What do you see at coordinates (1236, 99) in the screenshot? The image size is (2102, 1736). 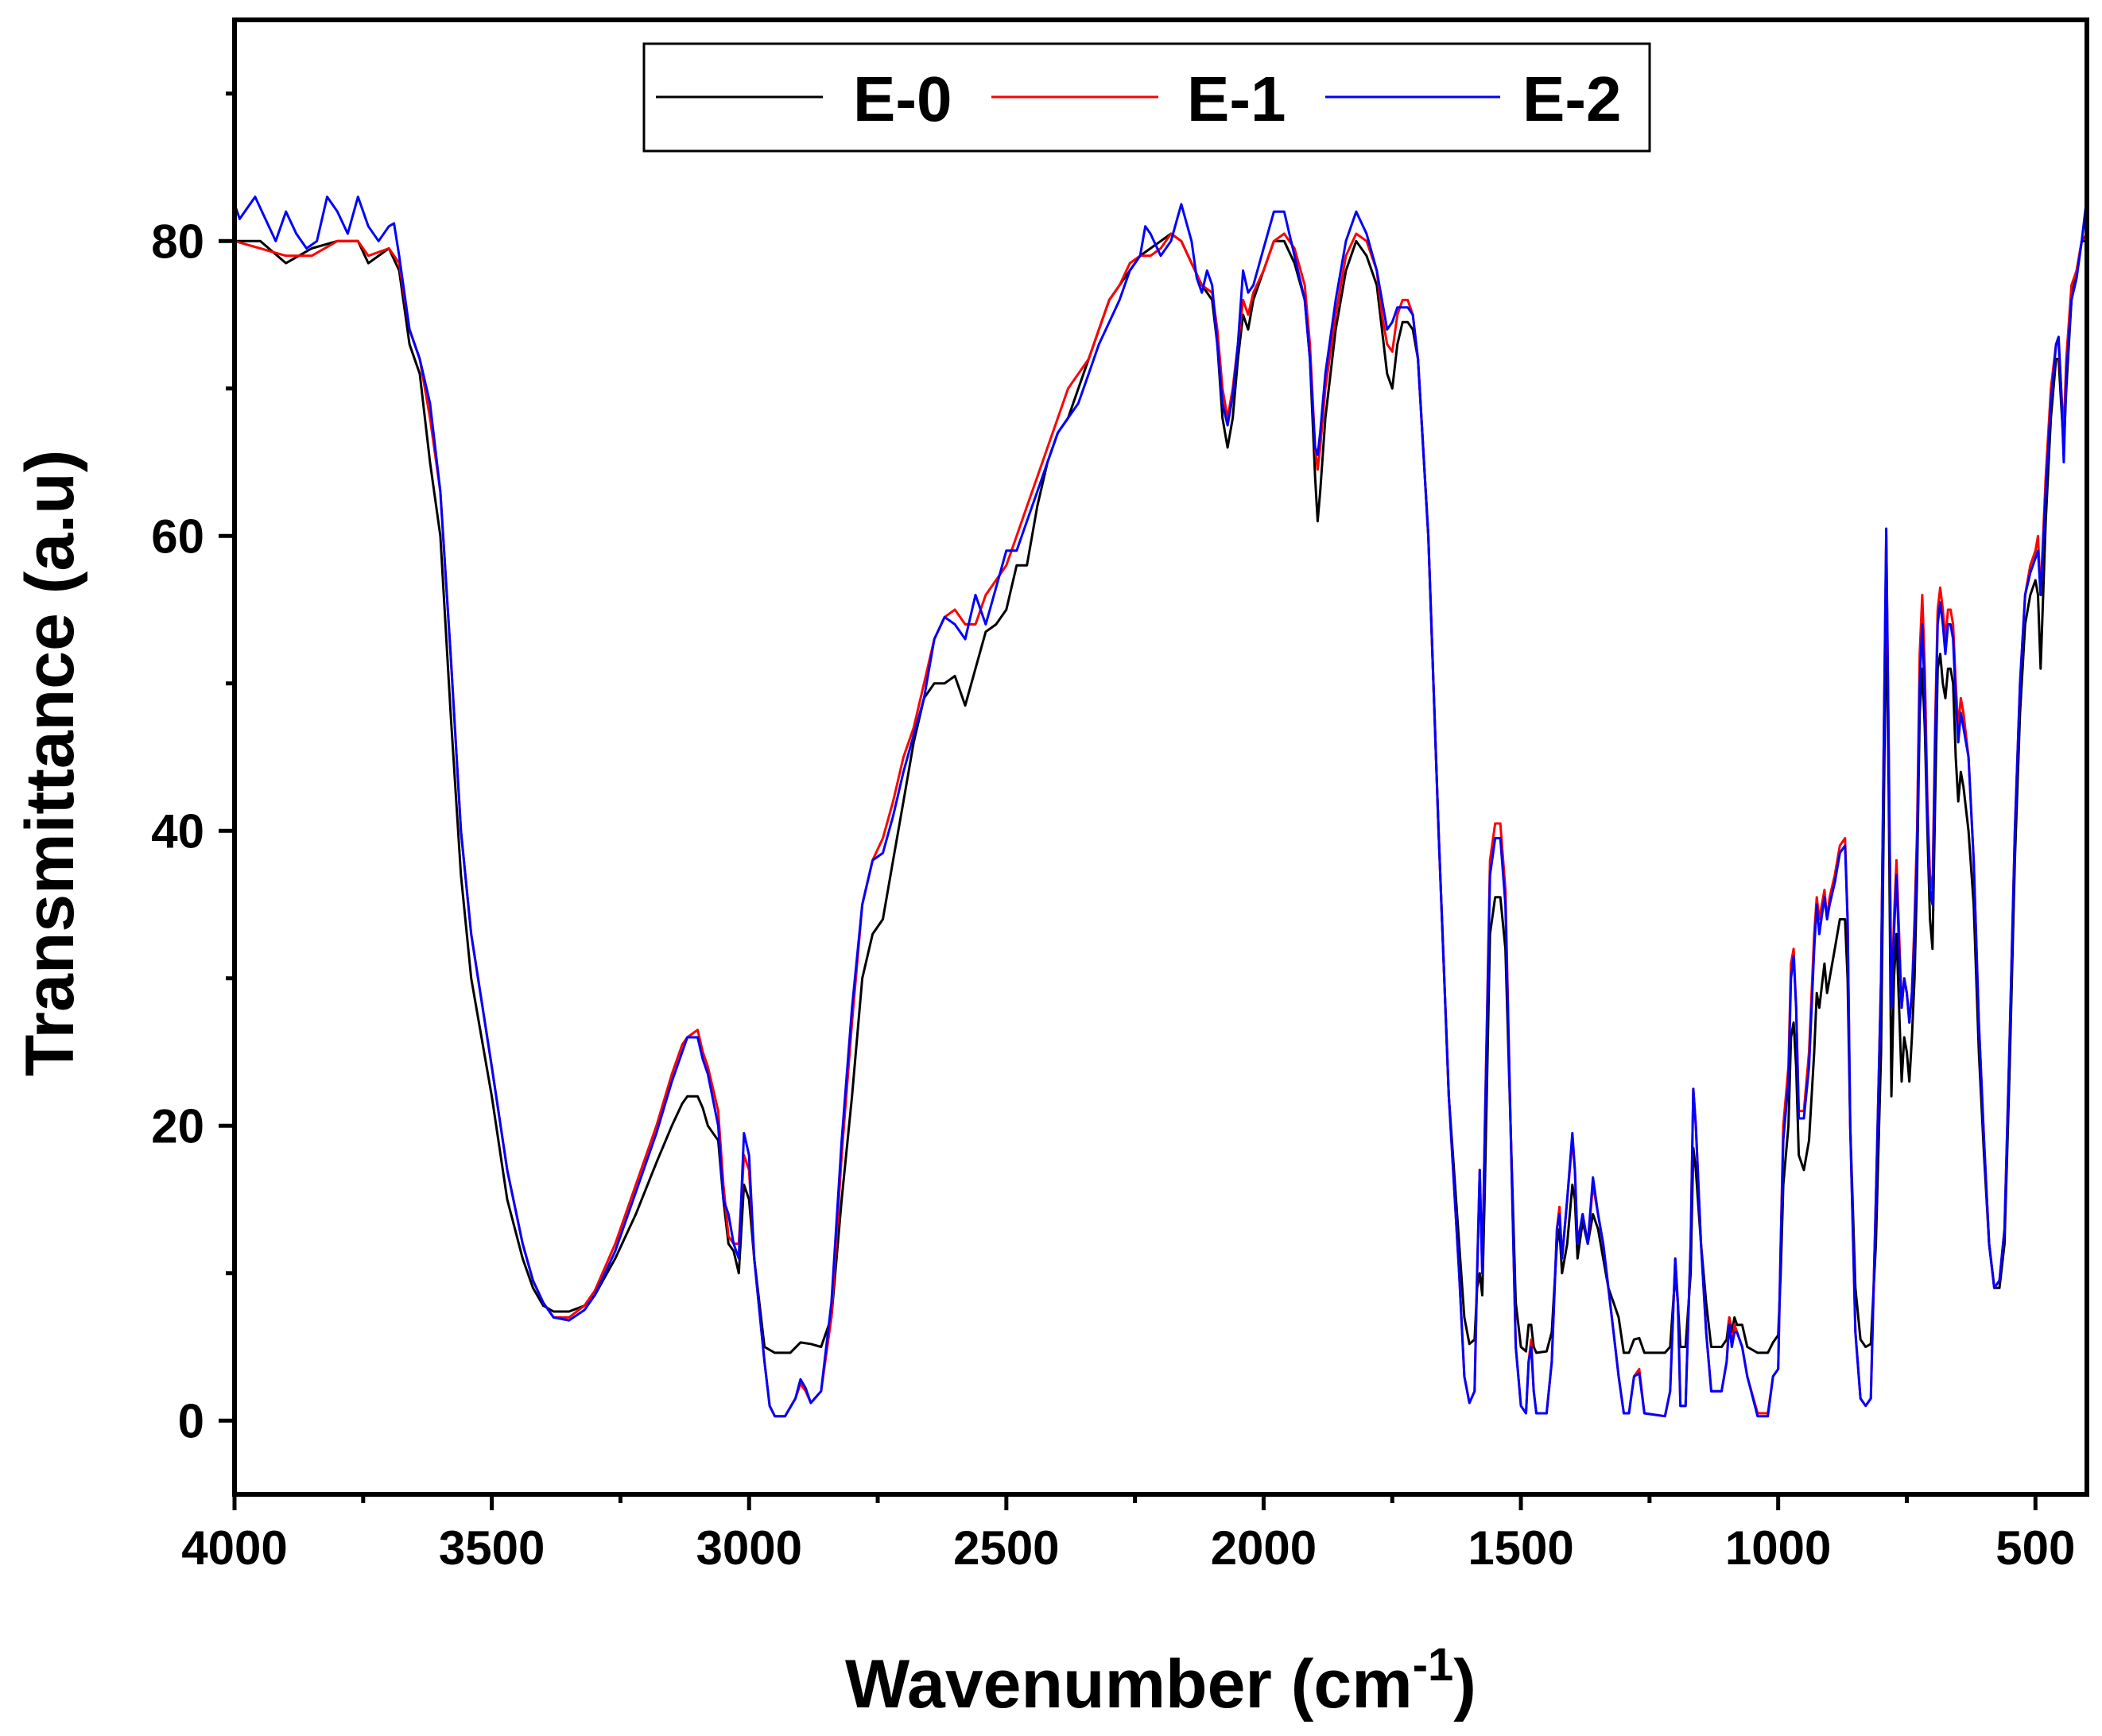 I see `legend-label-e1: E-1` at bounding box center [1236, 99].